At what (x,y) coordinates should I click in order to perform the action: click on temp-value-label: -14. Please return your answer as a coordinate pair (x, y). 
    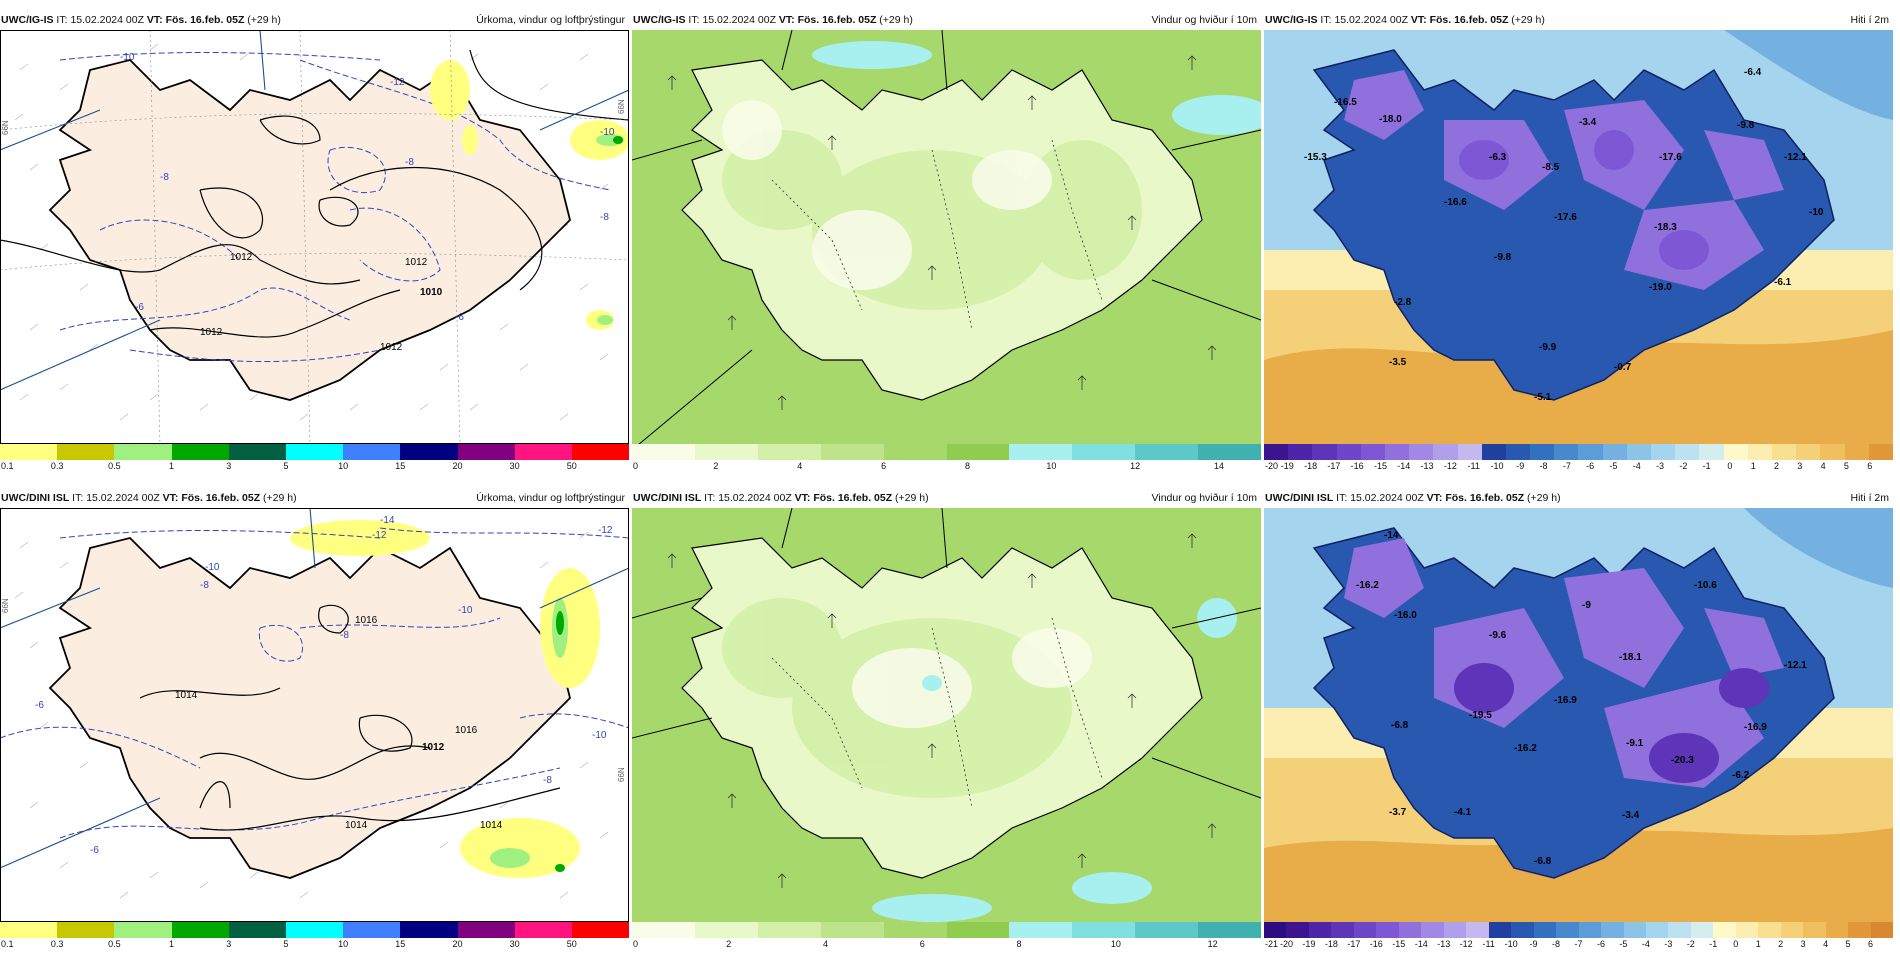
    Looking at the image, I should click on (1391, 535).